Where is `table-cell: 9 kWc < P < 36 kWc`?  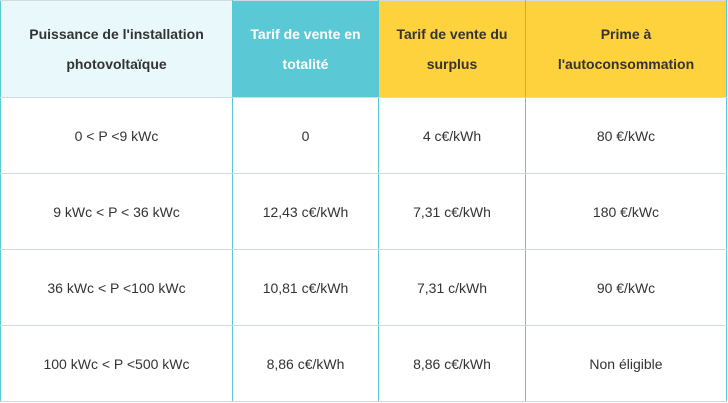 table-cell: 9 kWc < P < 36 kWc is located at coordinates (116, 211).